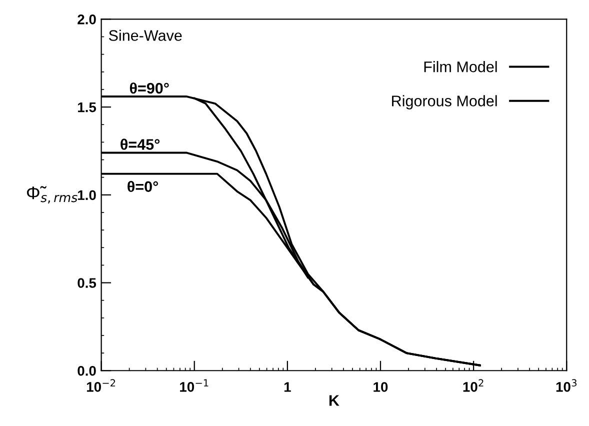  What do you see at coordinates (140, 144) in the screenshot?
I see `annotation: θ=45°` at bounding box center [140, 144].